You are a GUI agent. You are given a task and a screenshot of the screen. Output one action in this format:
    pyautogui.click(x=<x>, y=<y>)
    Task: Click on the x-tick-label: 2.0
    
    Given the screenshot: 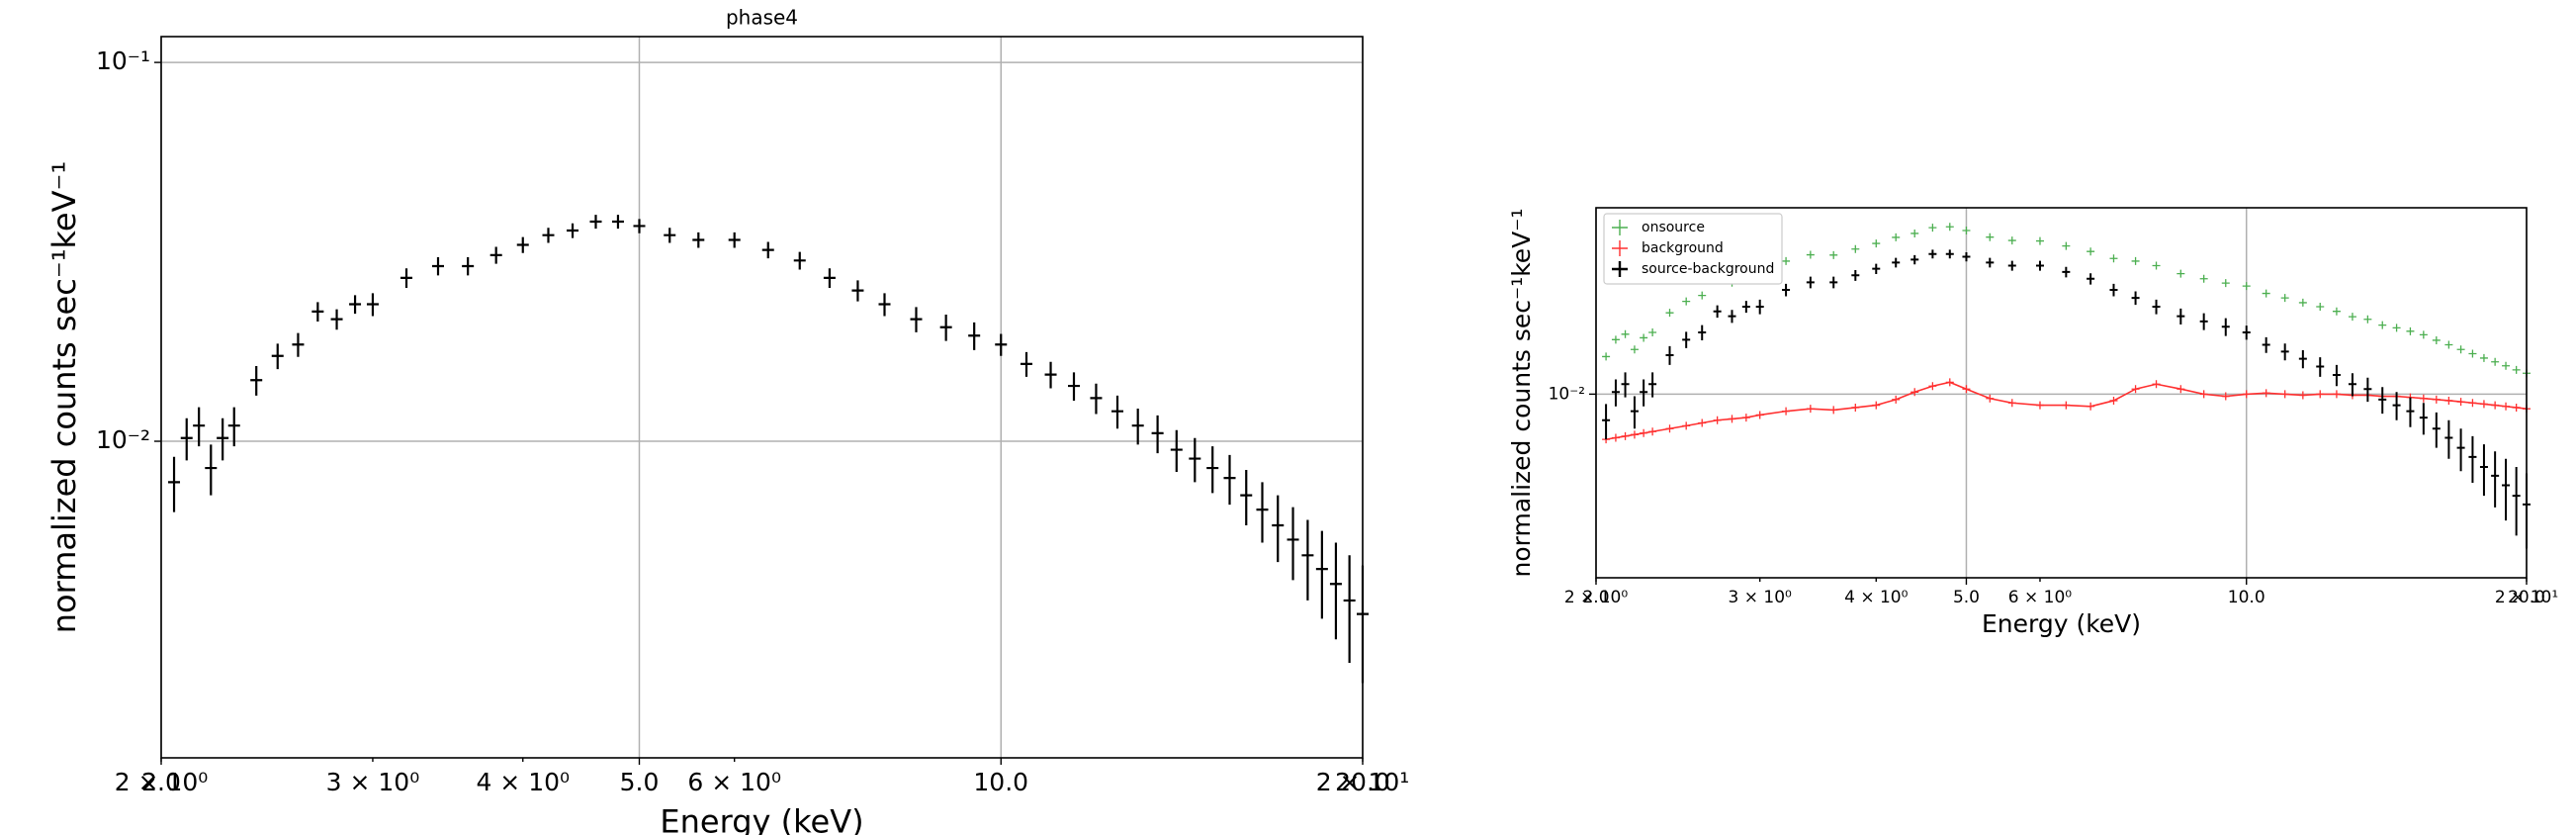 What is the action you would take?
    pyautogui.click(x=1595, y=597)
    